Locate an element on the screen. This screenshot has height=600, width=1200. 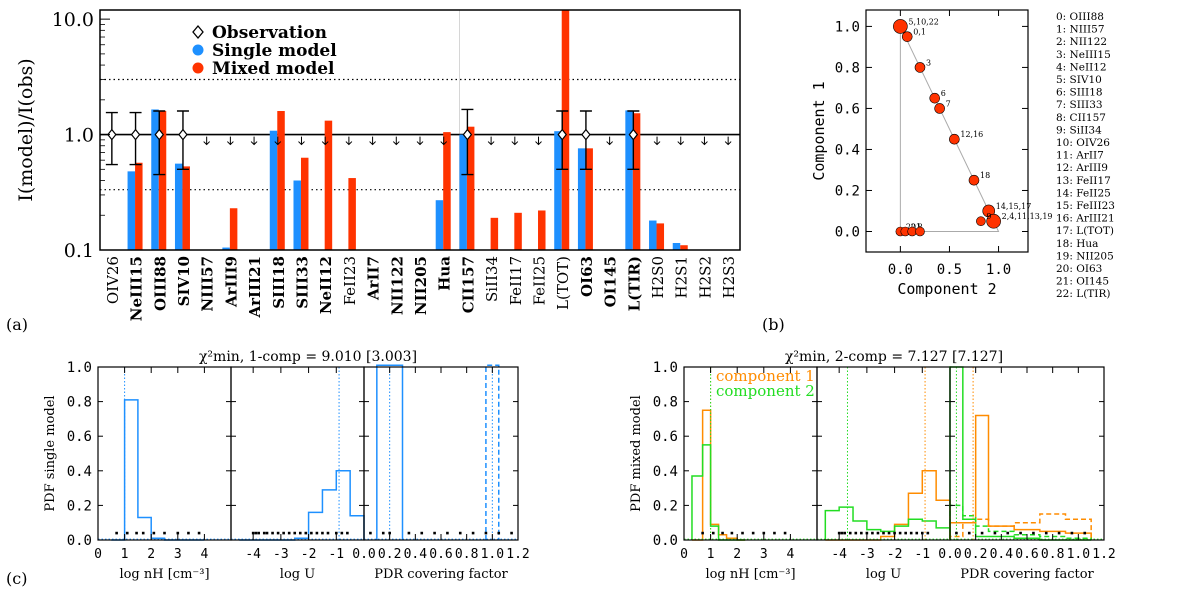
point-label-2: 3 is located at coordinates (928, 62).